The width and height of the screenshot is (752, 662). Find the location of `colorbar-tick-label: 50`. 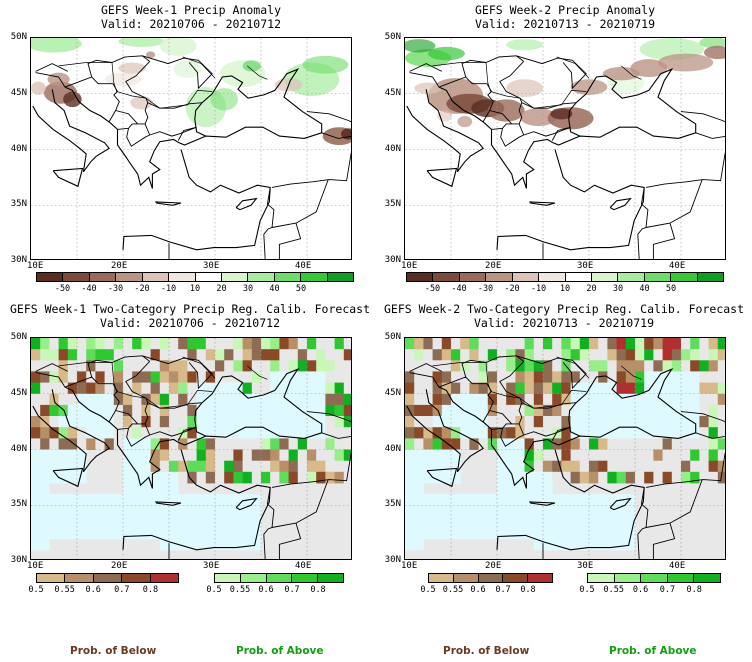

colorbar-tick-label: 50 is located at coordinates (671, 289).